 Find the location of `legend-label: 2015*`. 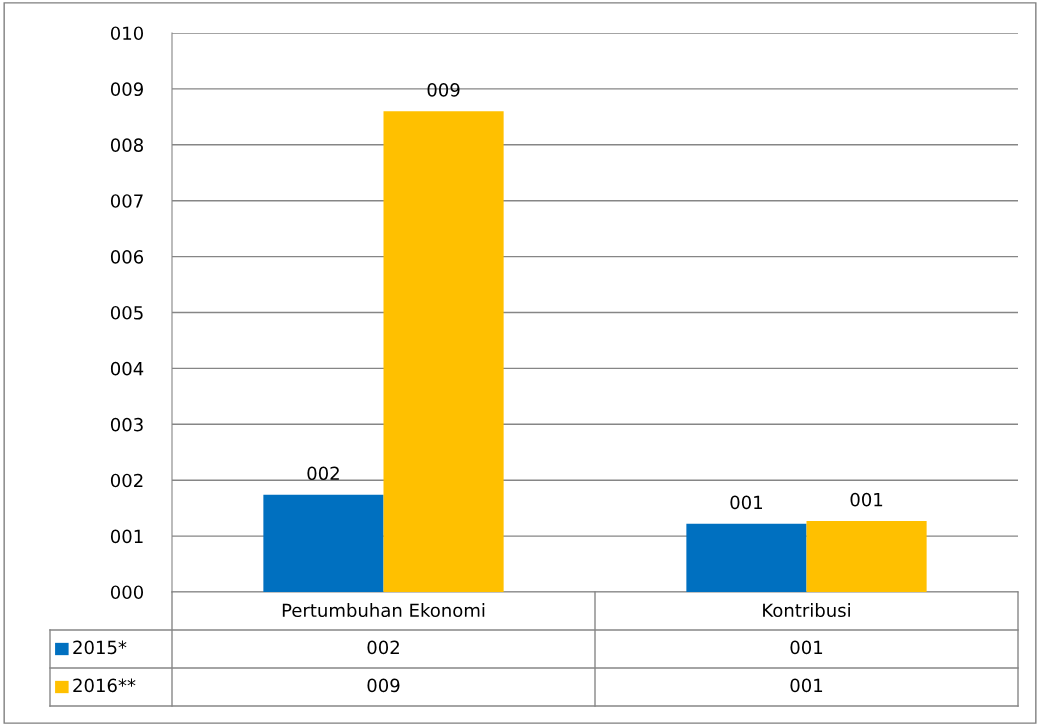

legend-label: 2015* is located at coordinates (100, 647).